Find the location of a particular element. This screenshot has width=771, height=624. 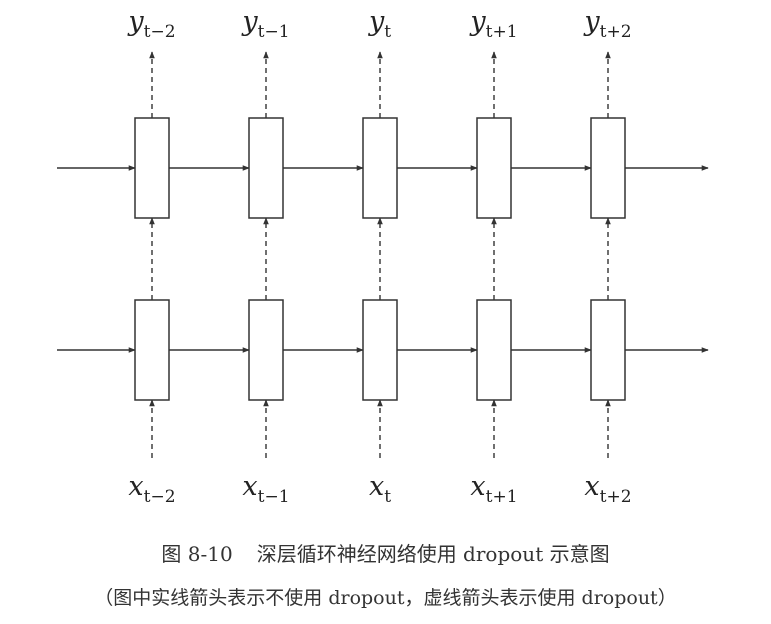

input-label-subscript: t−2 is located at coordinates (160, 497).